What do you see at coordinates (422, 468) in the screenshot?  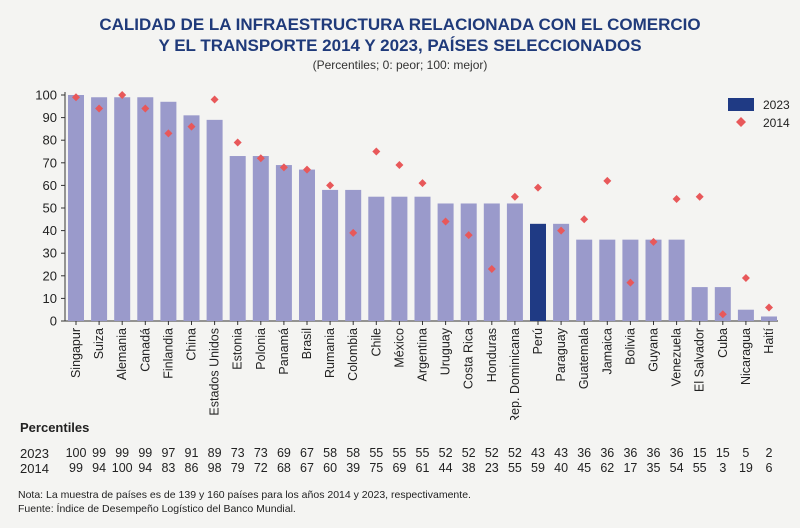 I see `table-cell-2014: 61` at bounding box center [422, 468].